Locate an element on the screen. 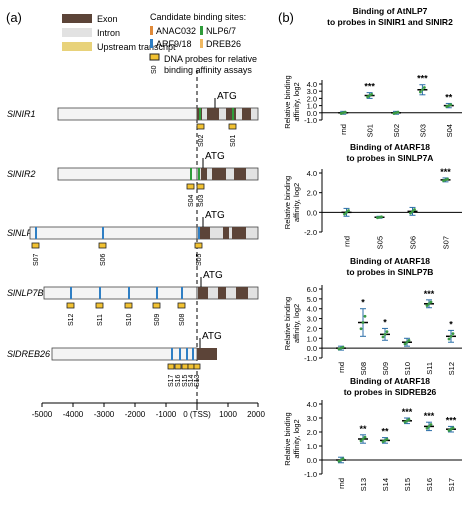 Image resolution: width=474 pixels, height=524 pixels. chart-subtitle: to probes in SlDREB26 is located at coordinates (390, 392).